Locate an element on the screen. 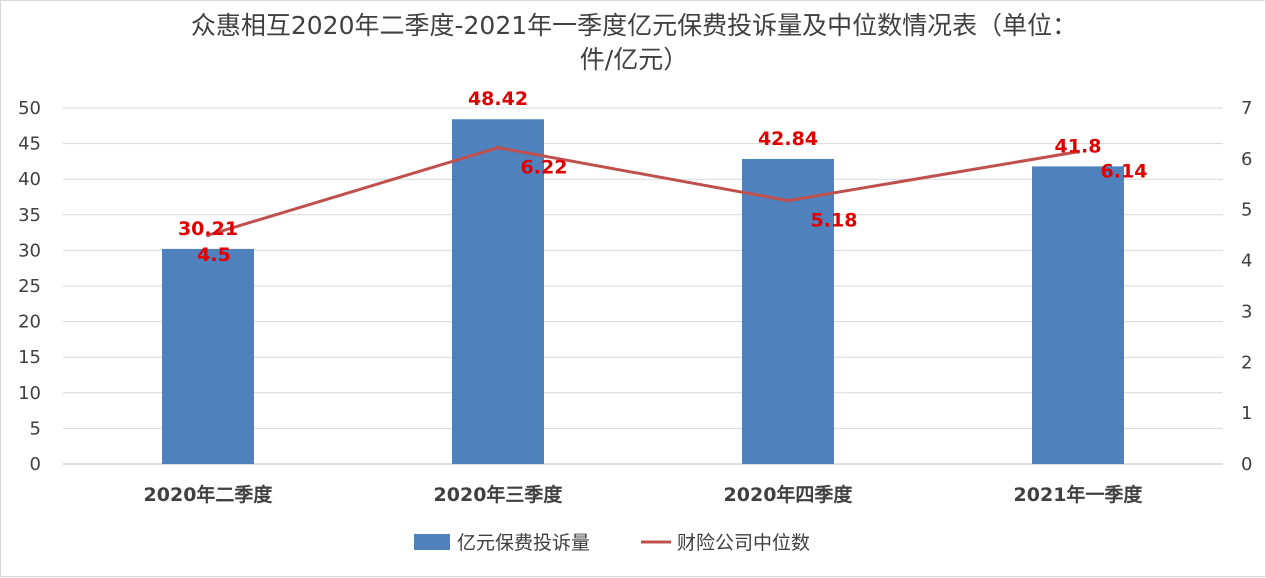 The image size is (1266, 578). chart-title-line-1: 众惠相互2020年二季度-2021年一季度亿元保费投诉量及中位数情况表（单位： is located at coordinates (634, 25).